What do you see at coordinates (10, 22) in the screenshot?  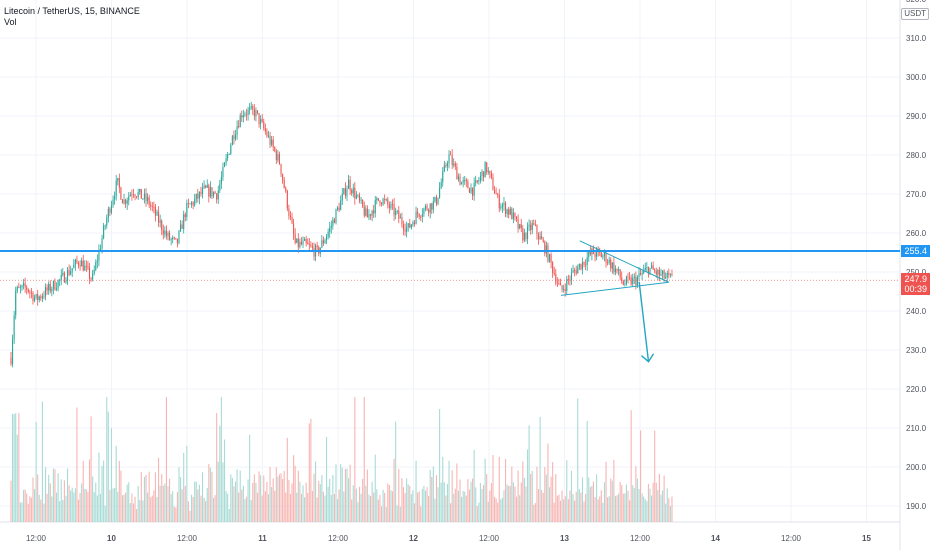 I see `volume-label: Vol` at bounding box center [10, 22].